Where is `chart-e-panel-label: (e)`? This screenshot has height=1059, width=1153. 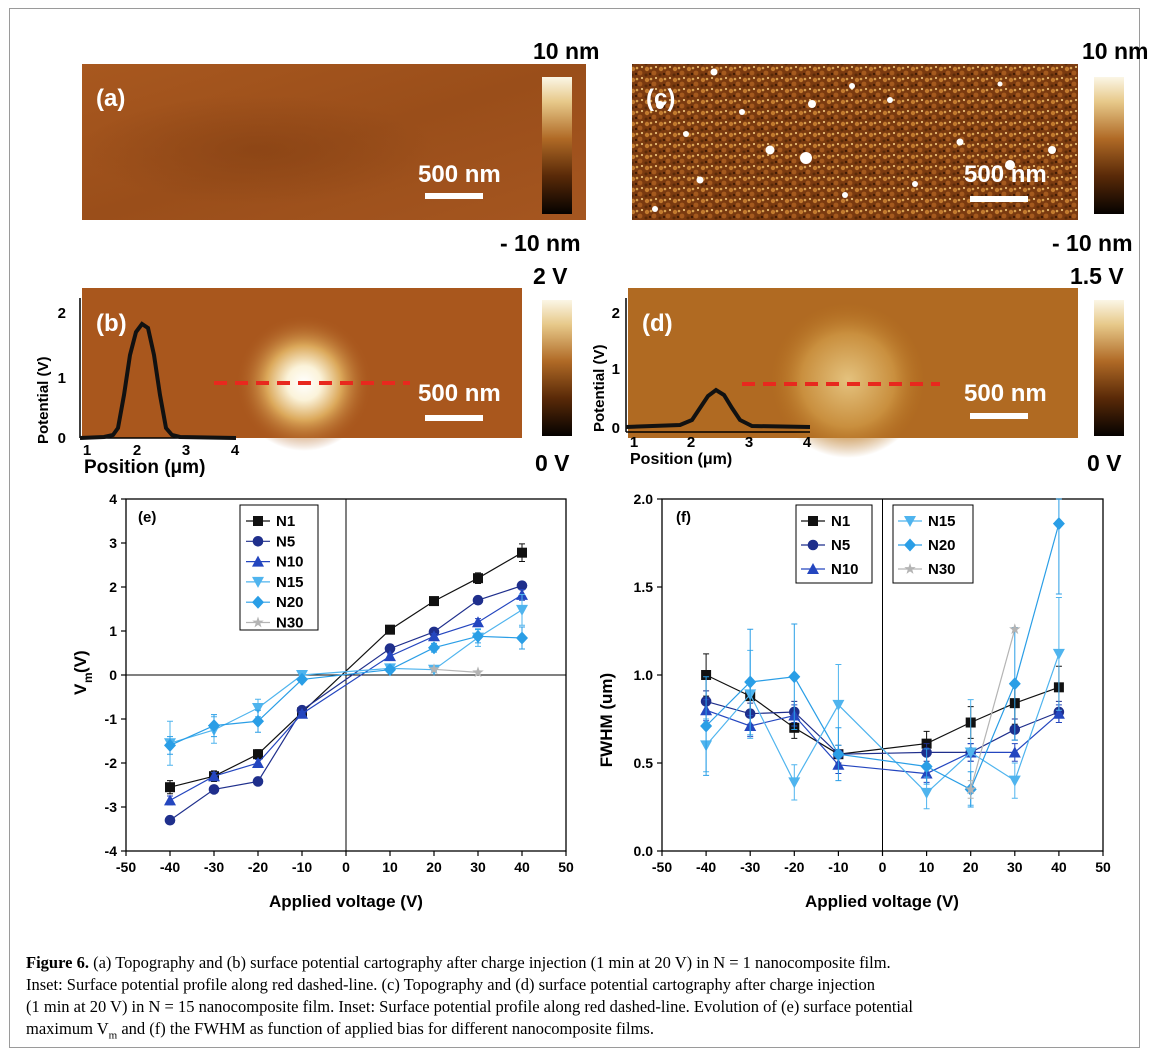
chart-e-panel-label: (e) is located at coordinates (147, 517).